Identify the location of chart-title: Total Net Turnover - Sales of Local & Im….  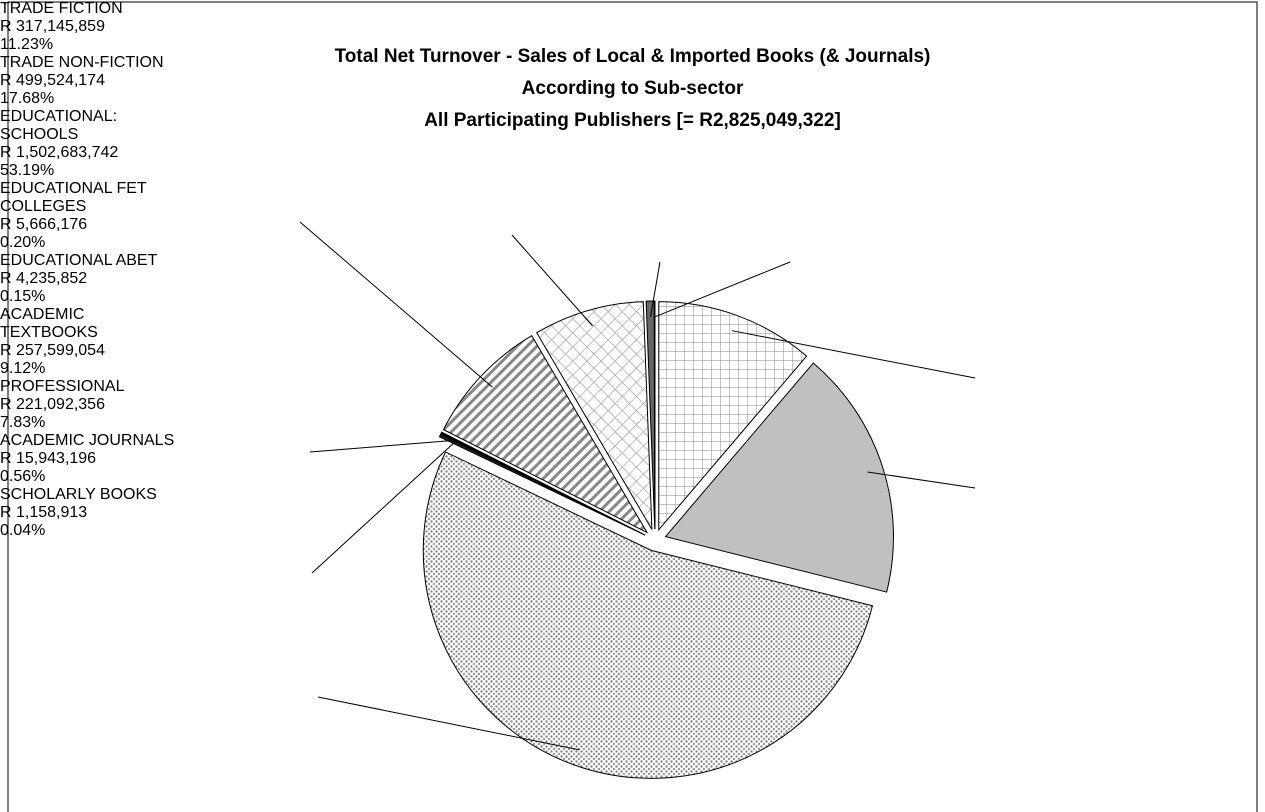
(632, 56).